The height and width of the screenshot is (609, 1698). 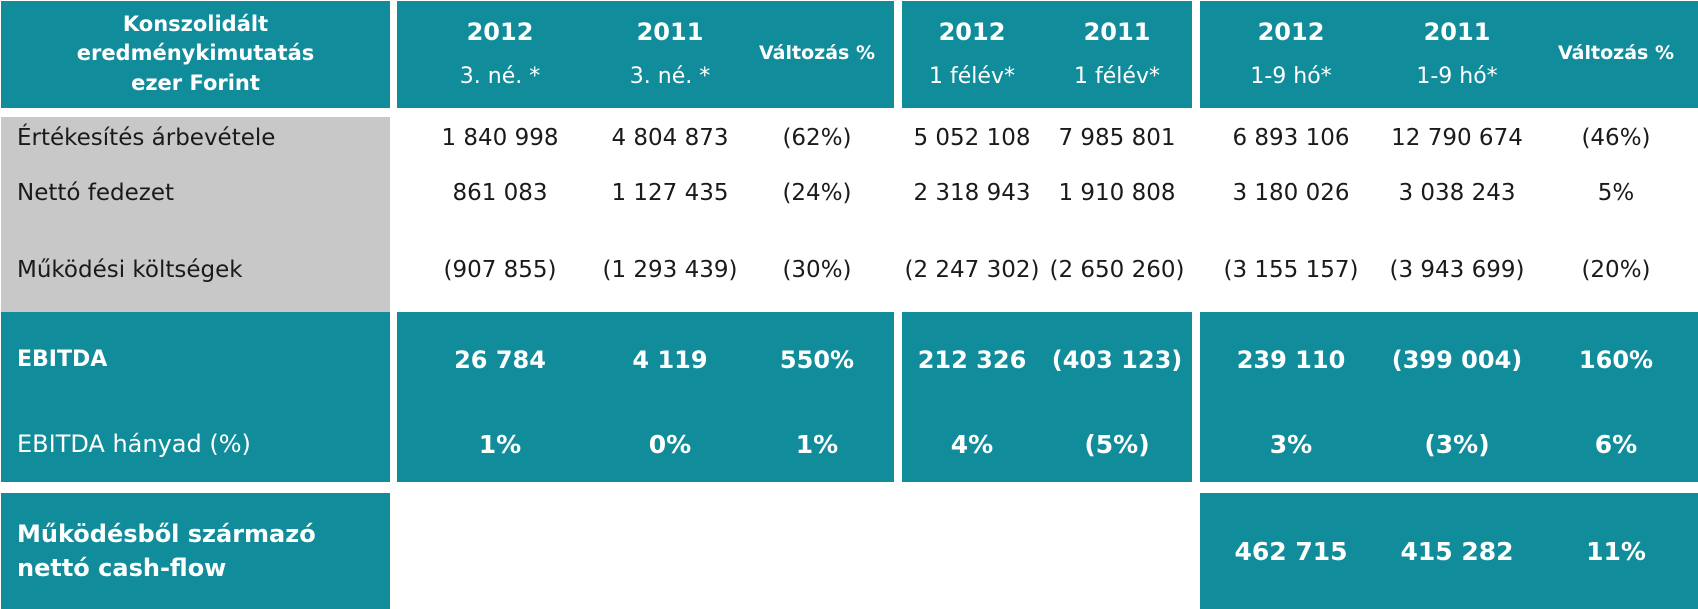 I want to click on cell-revenue: 5 052 108, so click(x=972, y=138).